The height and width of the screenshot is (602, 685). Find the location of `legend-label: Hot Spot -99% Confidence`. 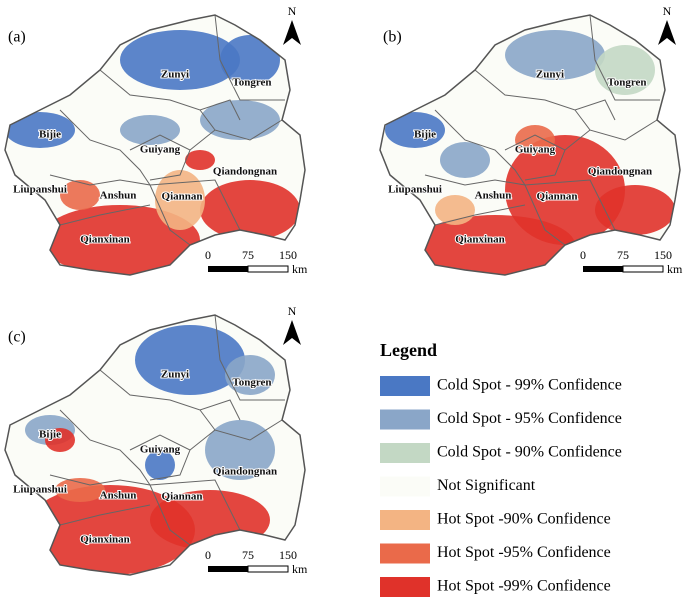

legend-label: Hot Spot -99% Confidence is located at coordinates (524, 586).